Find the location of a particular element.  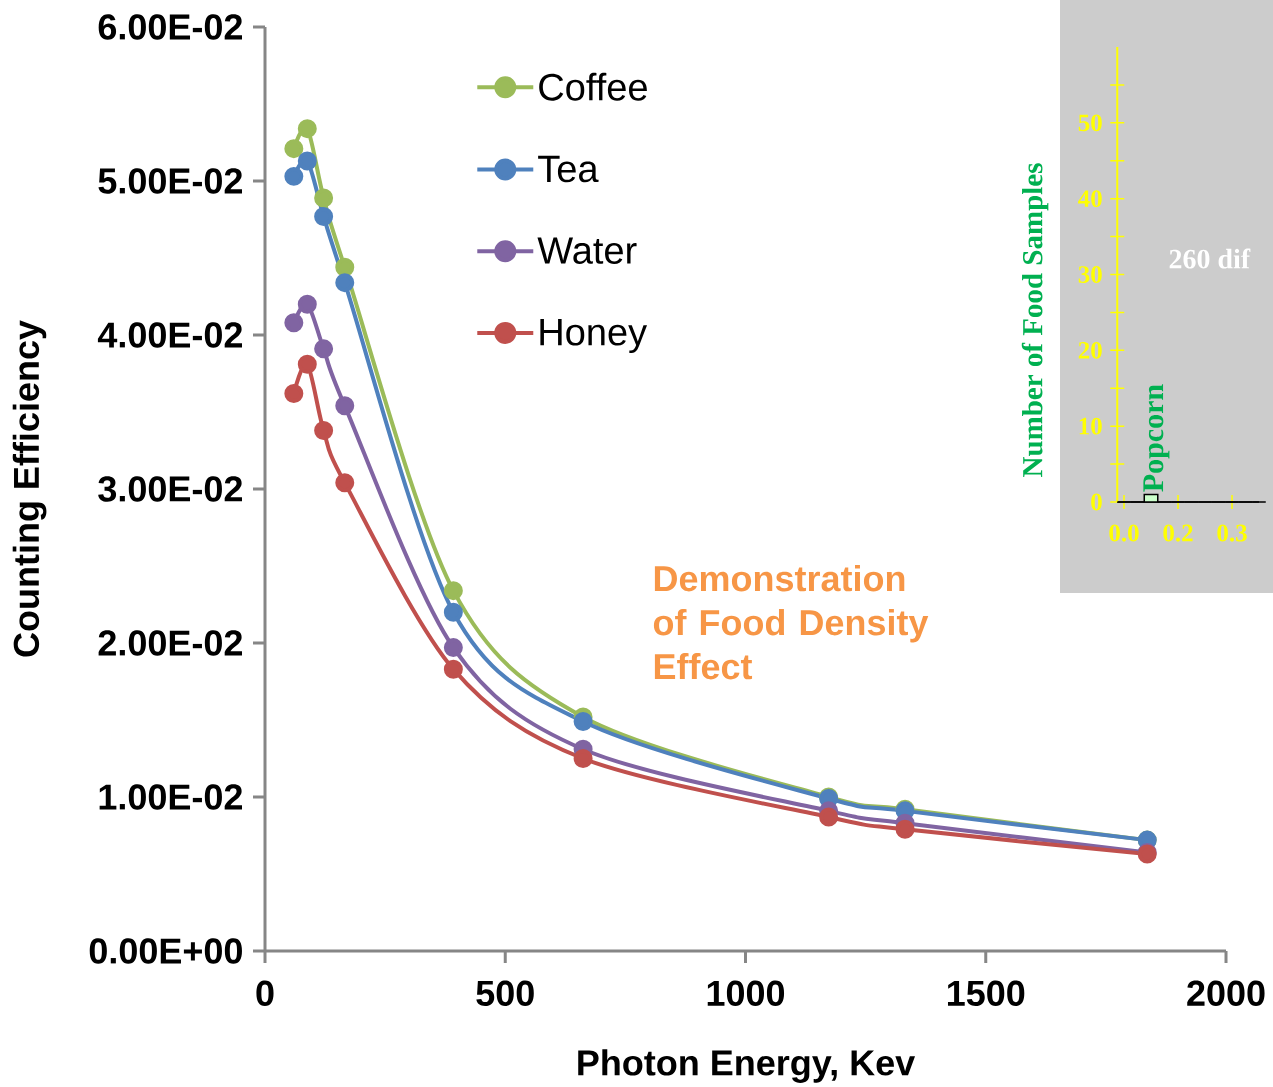

legend-label: Coffee is located at coordinates (593, 86).